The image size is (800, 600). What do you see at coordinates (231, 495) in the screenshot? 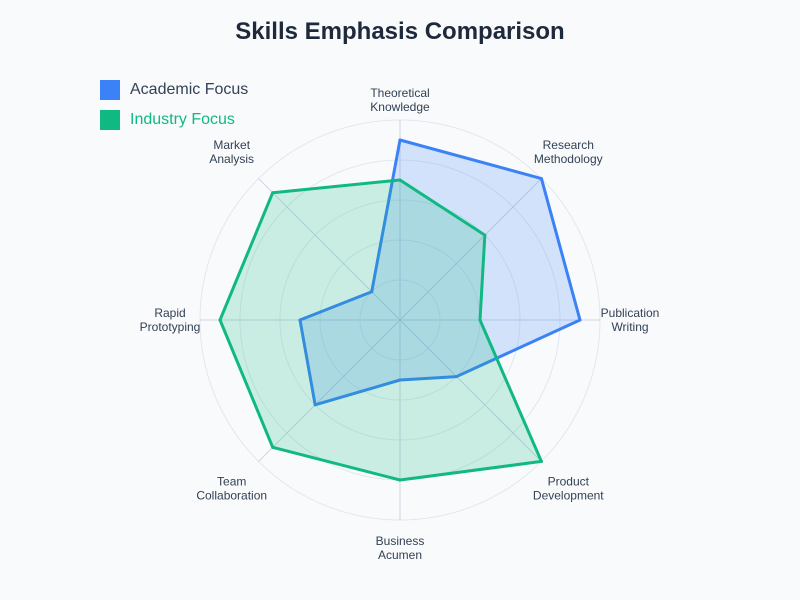
I see `axis-label-line: Collaboration` at bounding box center [231, 495].